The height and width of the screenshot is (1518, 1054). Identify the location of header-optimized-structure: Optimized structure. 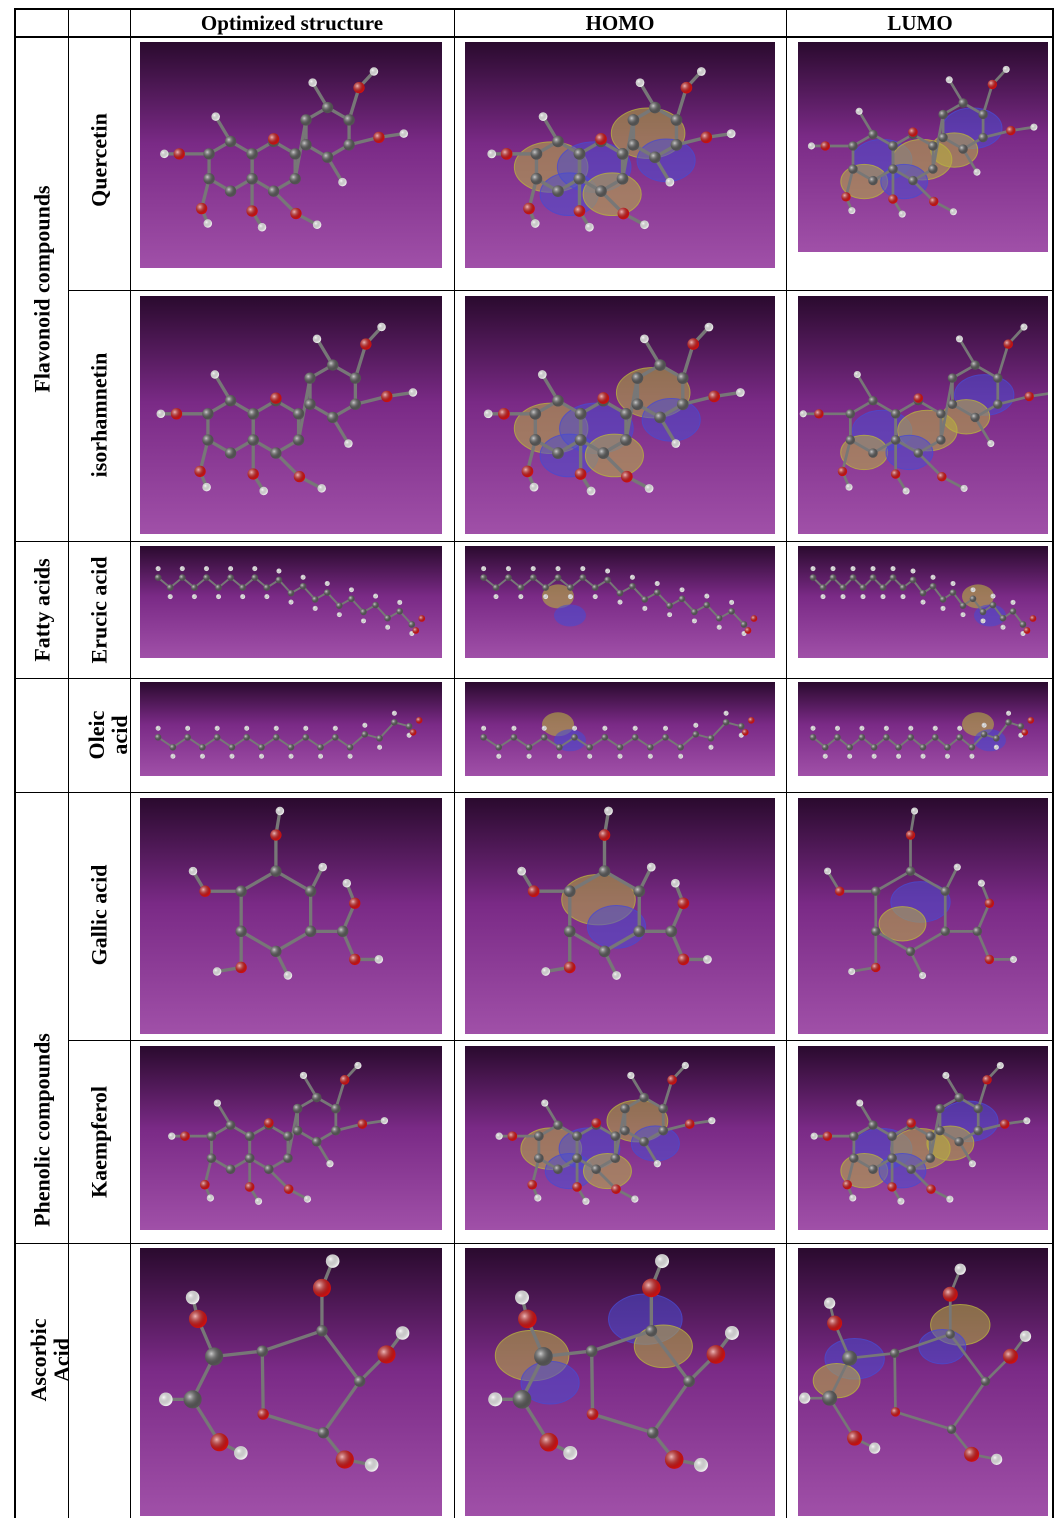
(292, 23).